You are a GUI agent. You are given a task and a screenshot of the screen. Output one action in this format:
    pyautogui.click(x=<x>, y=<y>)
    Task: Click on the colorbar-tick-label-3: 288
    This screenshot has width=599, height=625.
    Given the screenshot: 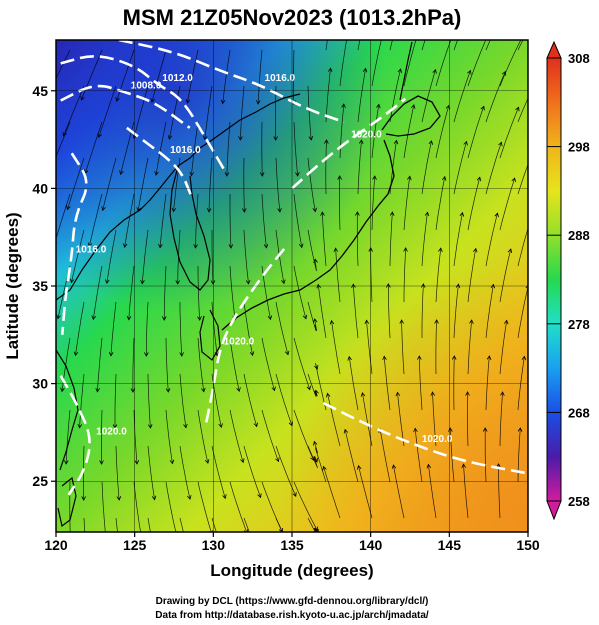 What is the action you would take?
    pyautogui.click(x=579, y=235)
    